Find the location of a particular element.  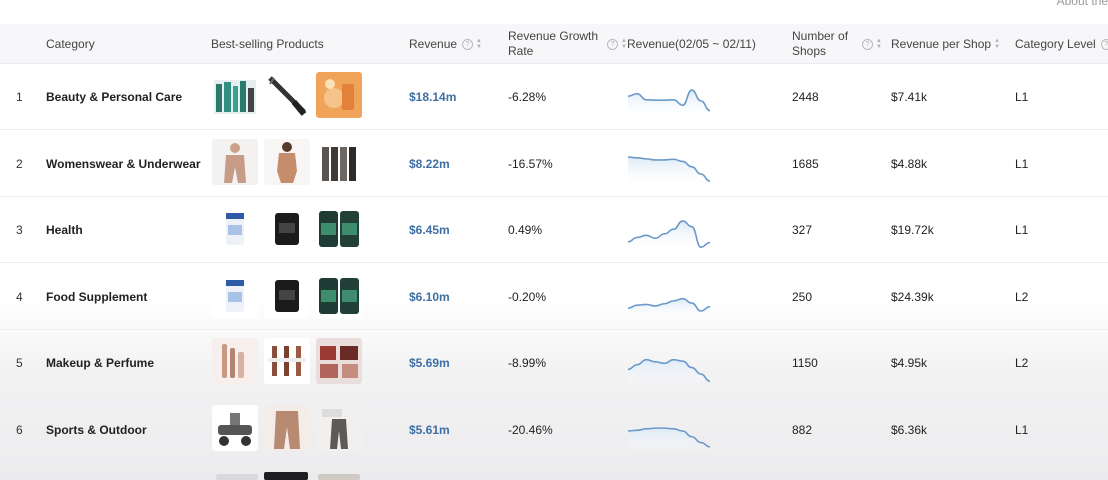

shop-count-value: 250 is located at coordinates (802, 296).